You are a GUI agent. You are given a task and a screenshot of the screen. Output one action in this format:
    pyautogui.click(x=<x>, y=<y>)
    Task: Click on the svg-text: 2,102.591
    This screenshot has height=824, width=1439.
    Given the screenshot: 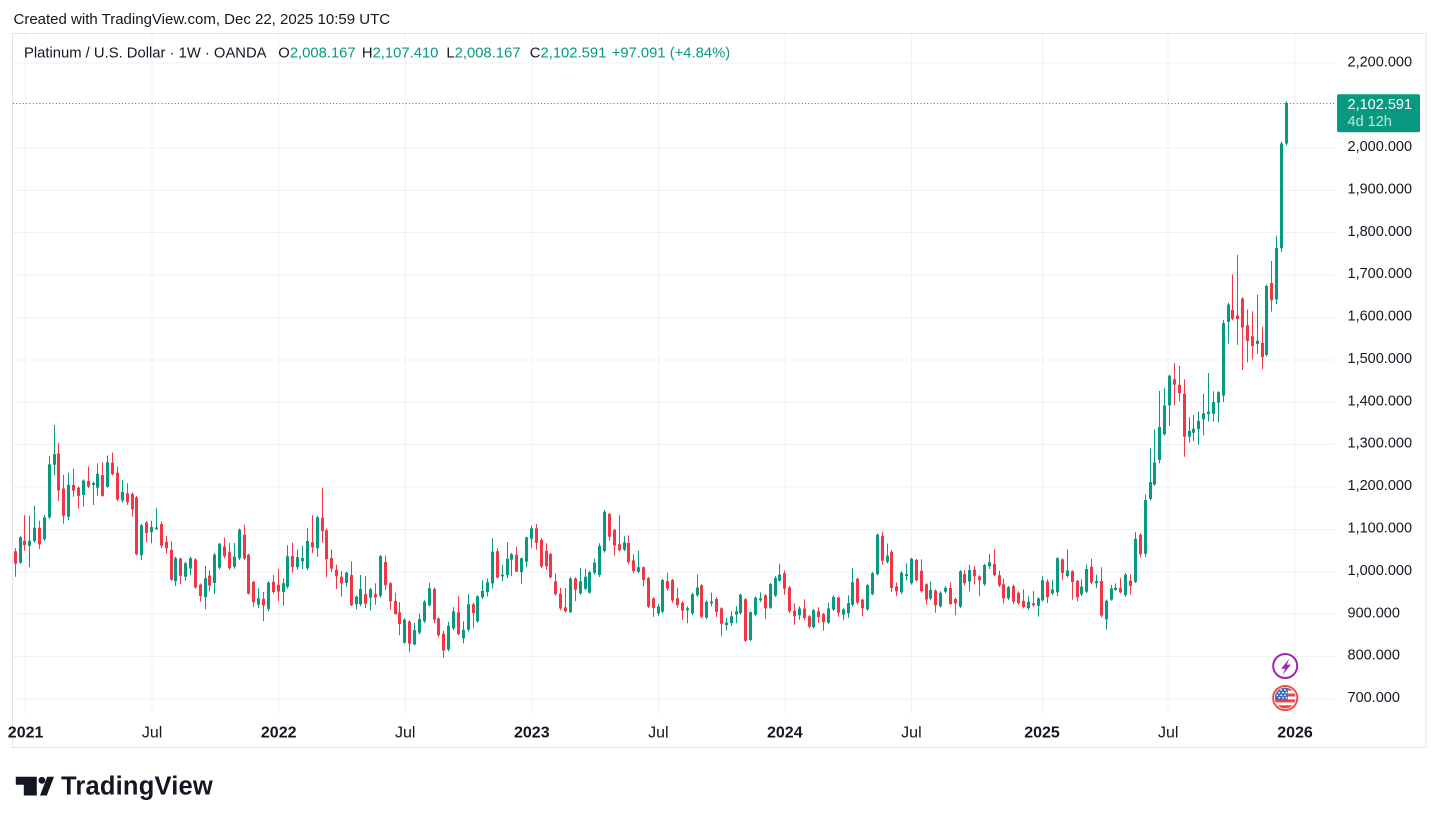 What is the action you would take?
    pyautogui.click(x=1380, y=105)
    